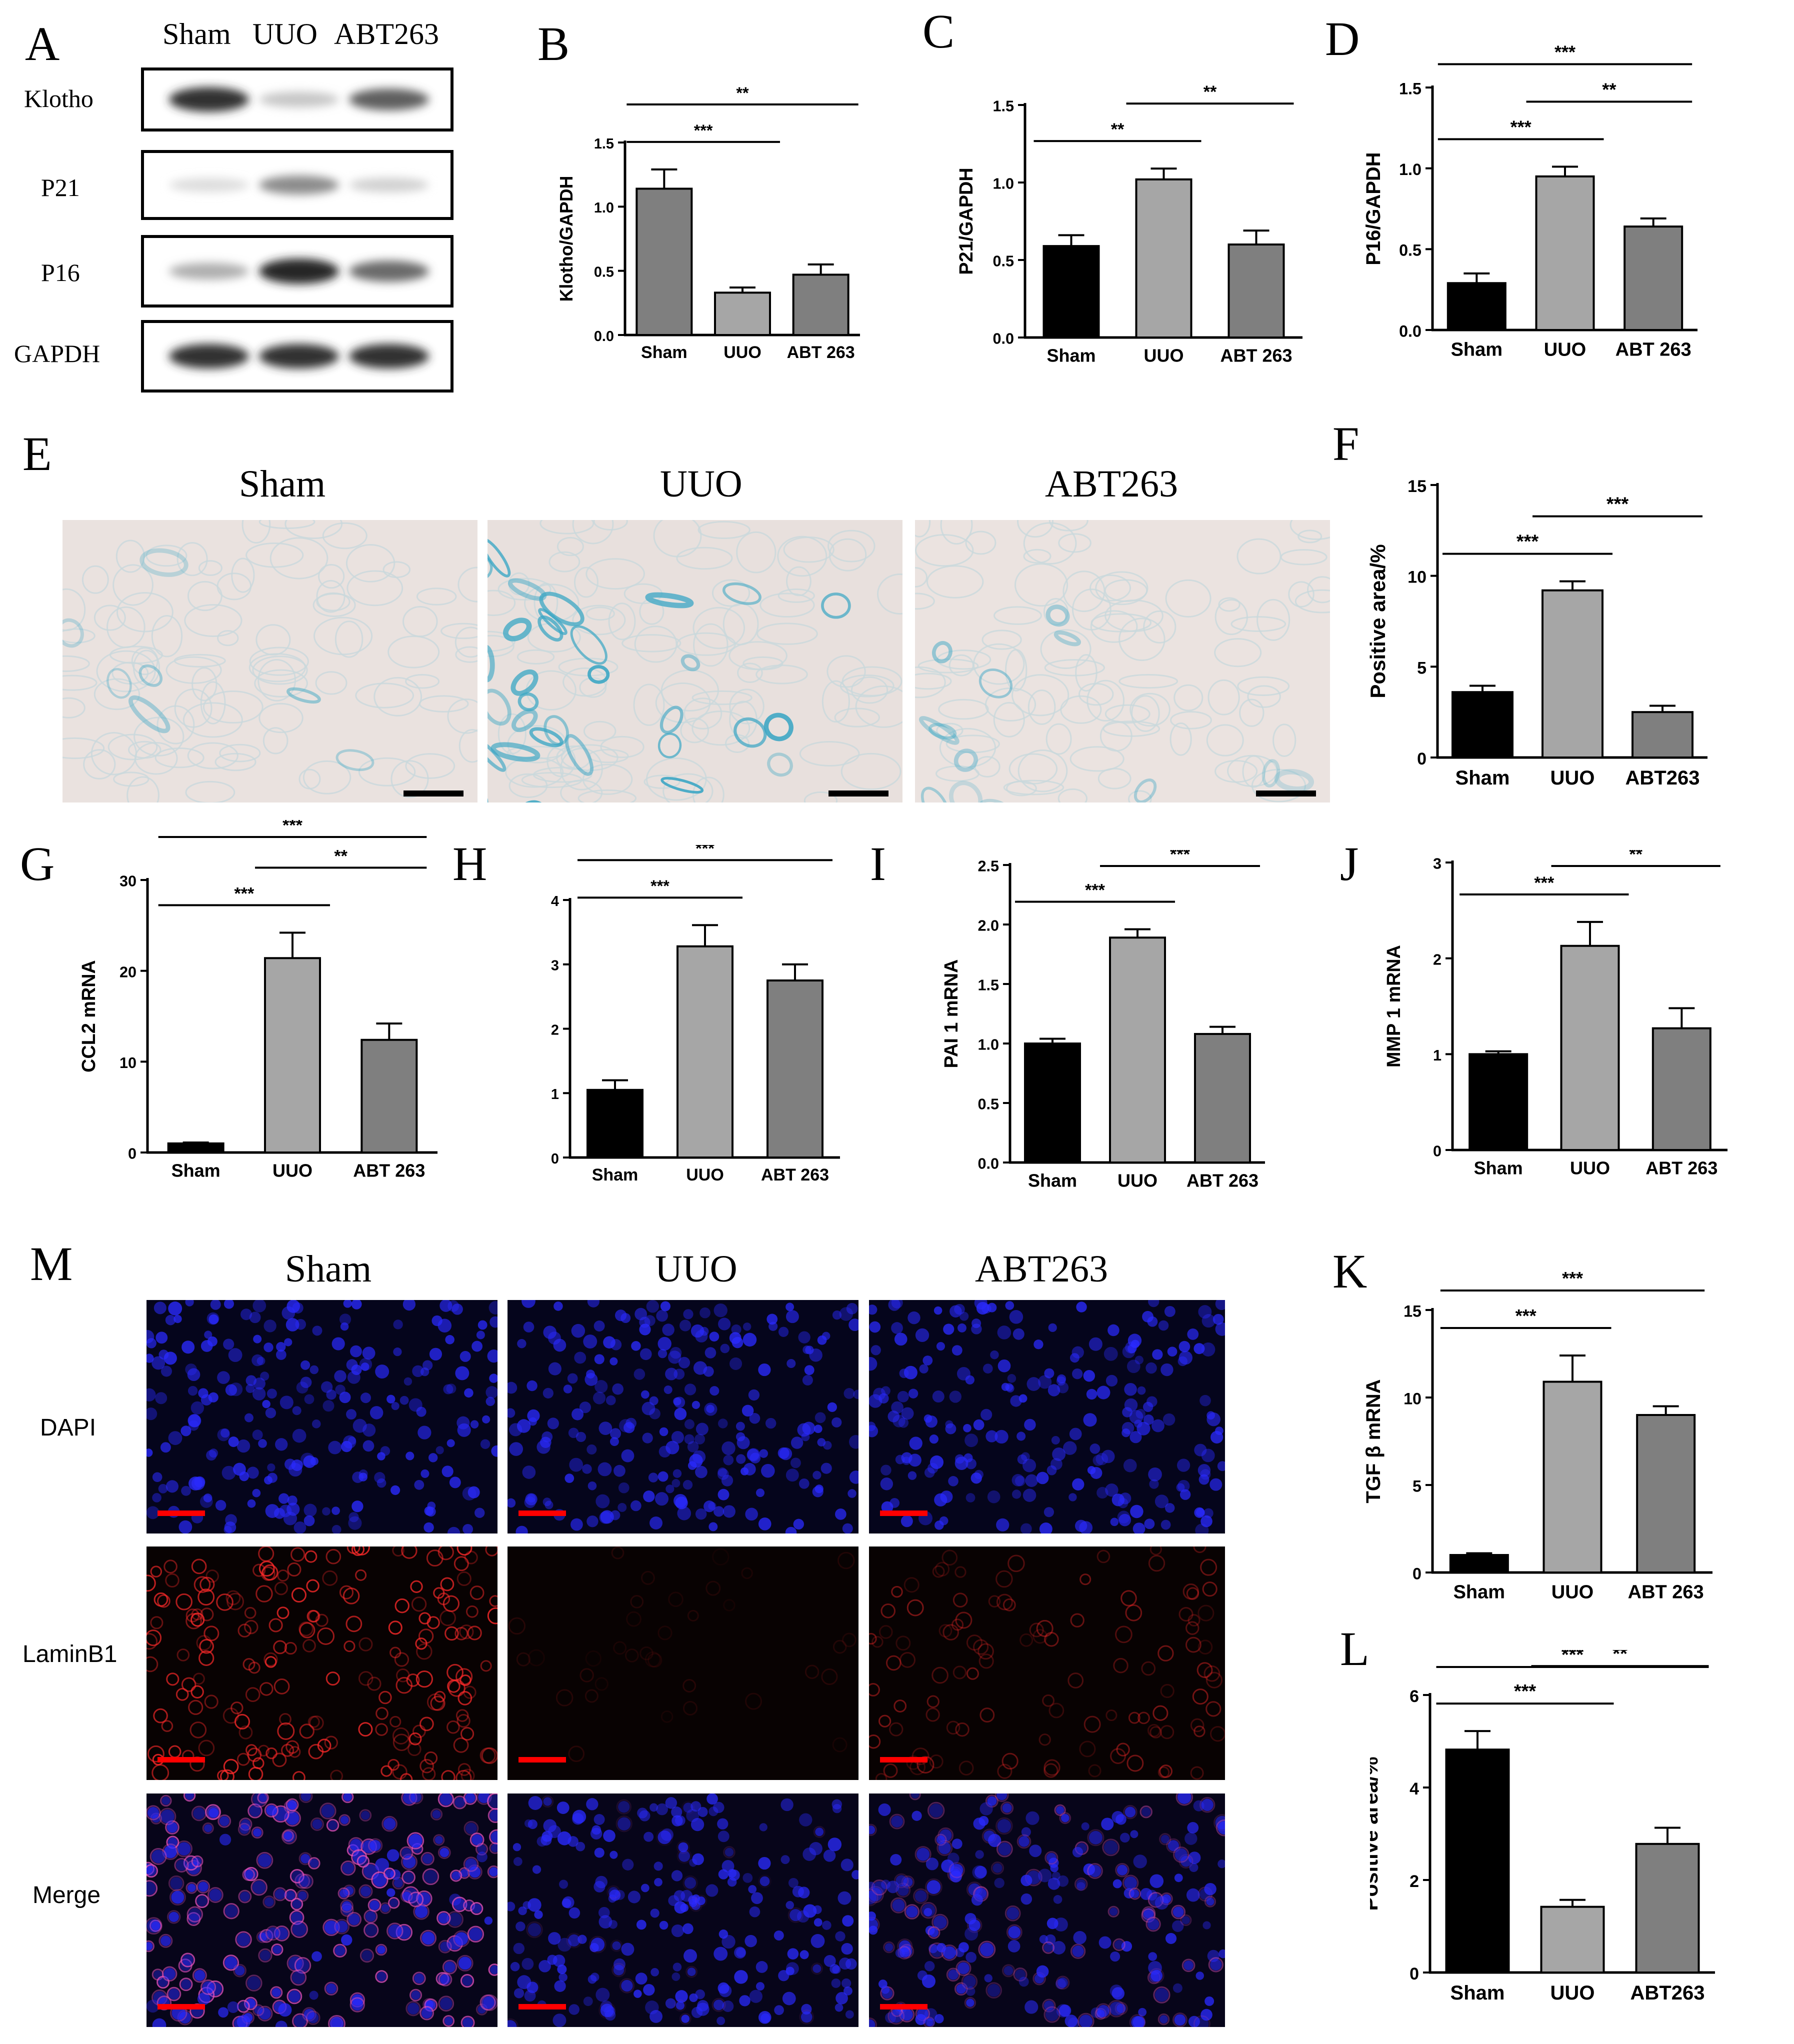 This screenshot has width=1794, height=2044. What do you see at coordinates (1376, 1833) in the screenshot?
I see `y-axis-label: Positive area/%` at bounding box center [1376, 1833].